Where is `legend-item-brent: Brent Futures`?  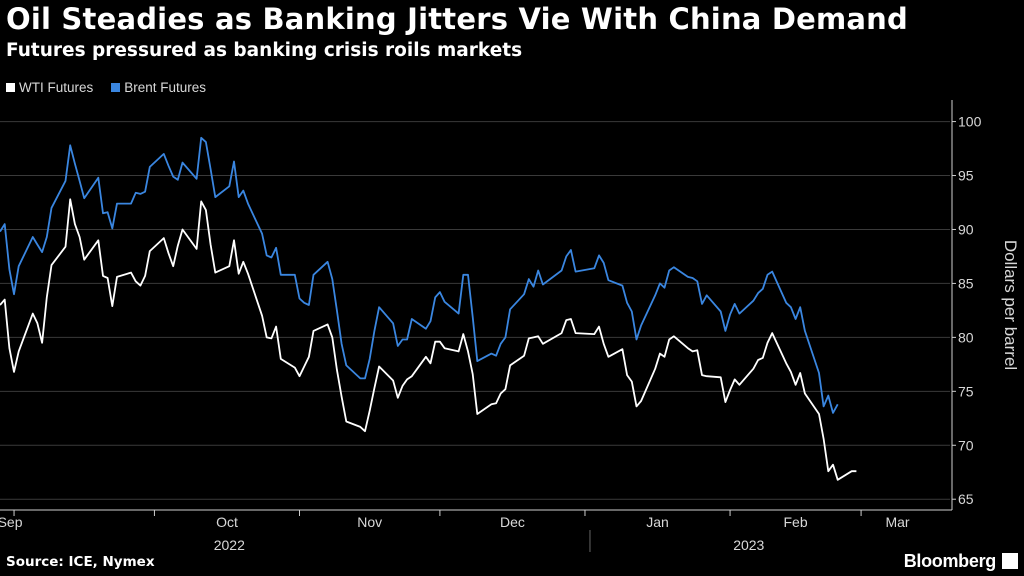
legend-item-brent: Brent Futures is located at coordinates (158, 87).